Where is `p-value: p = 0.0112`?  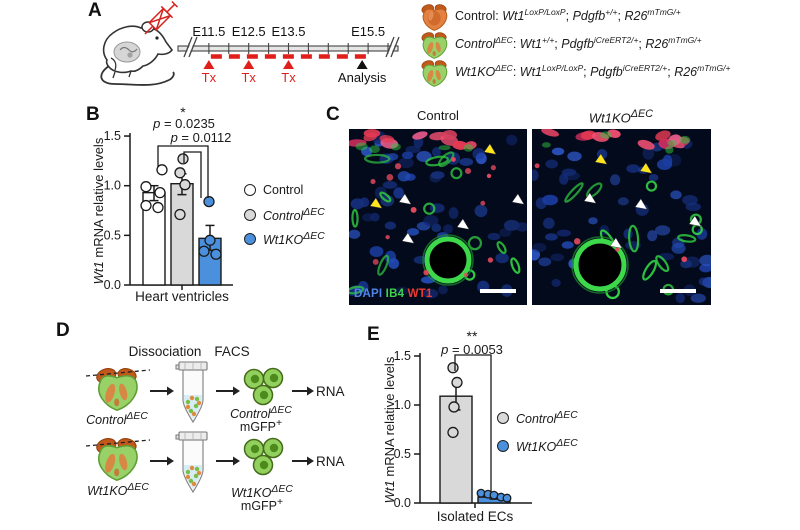
p-value: p = 0.0112 is located at coordinates (201, 137).